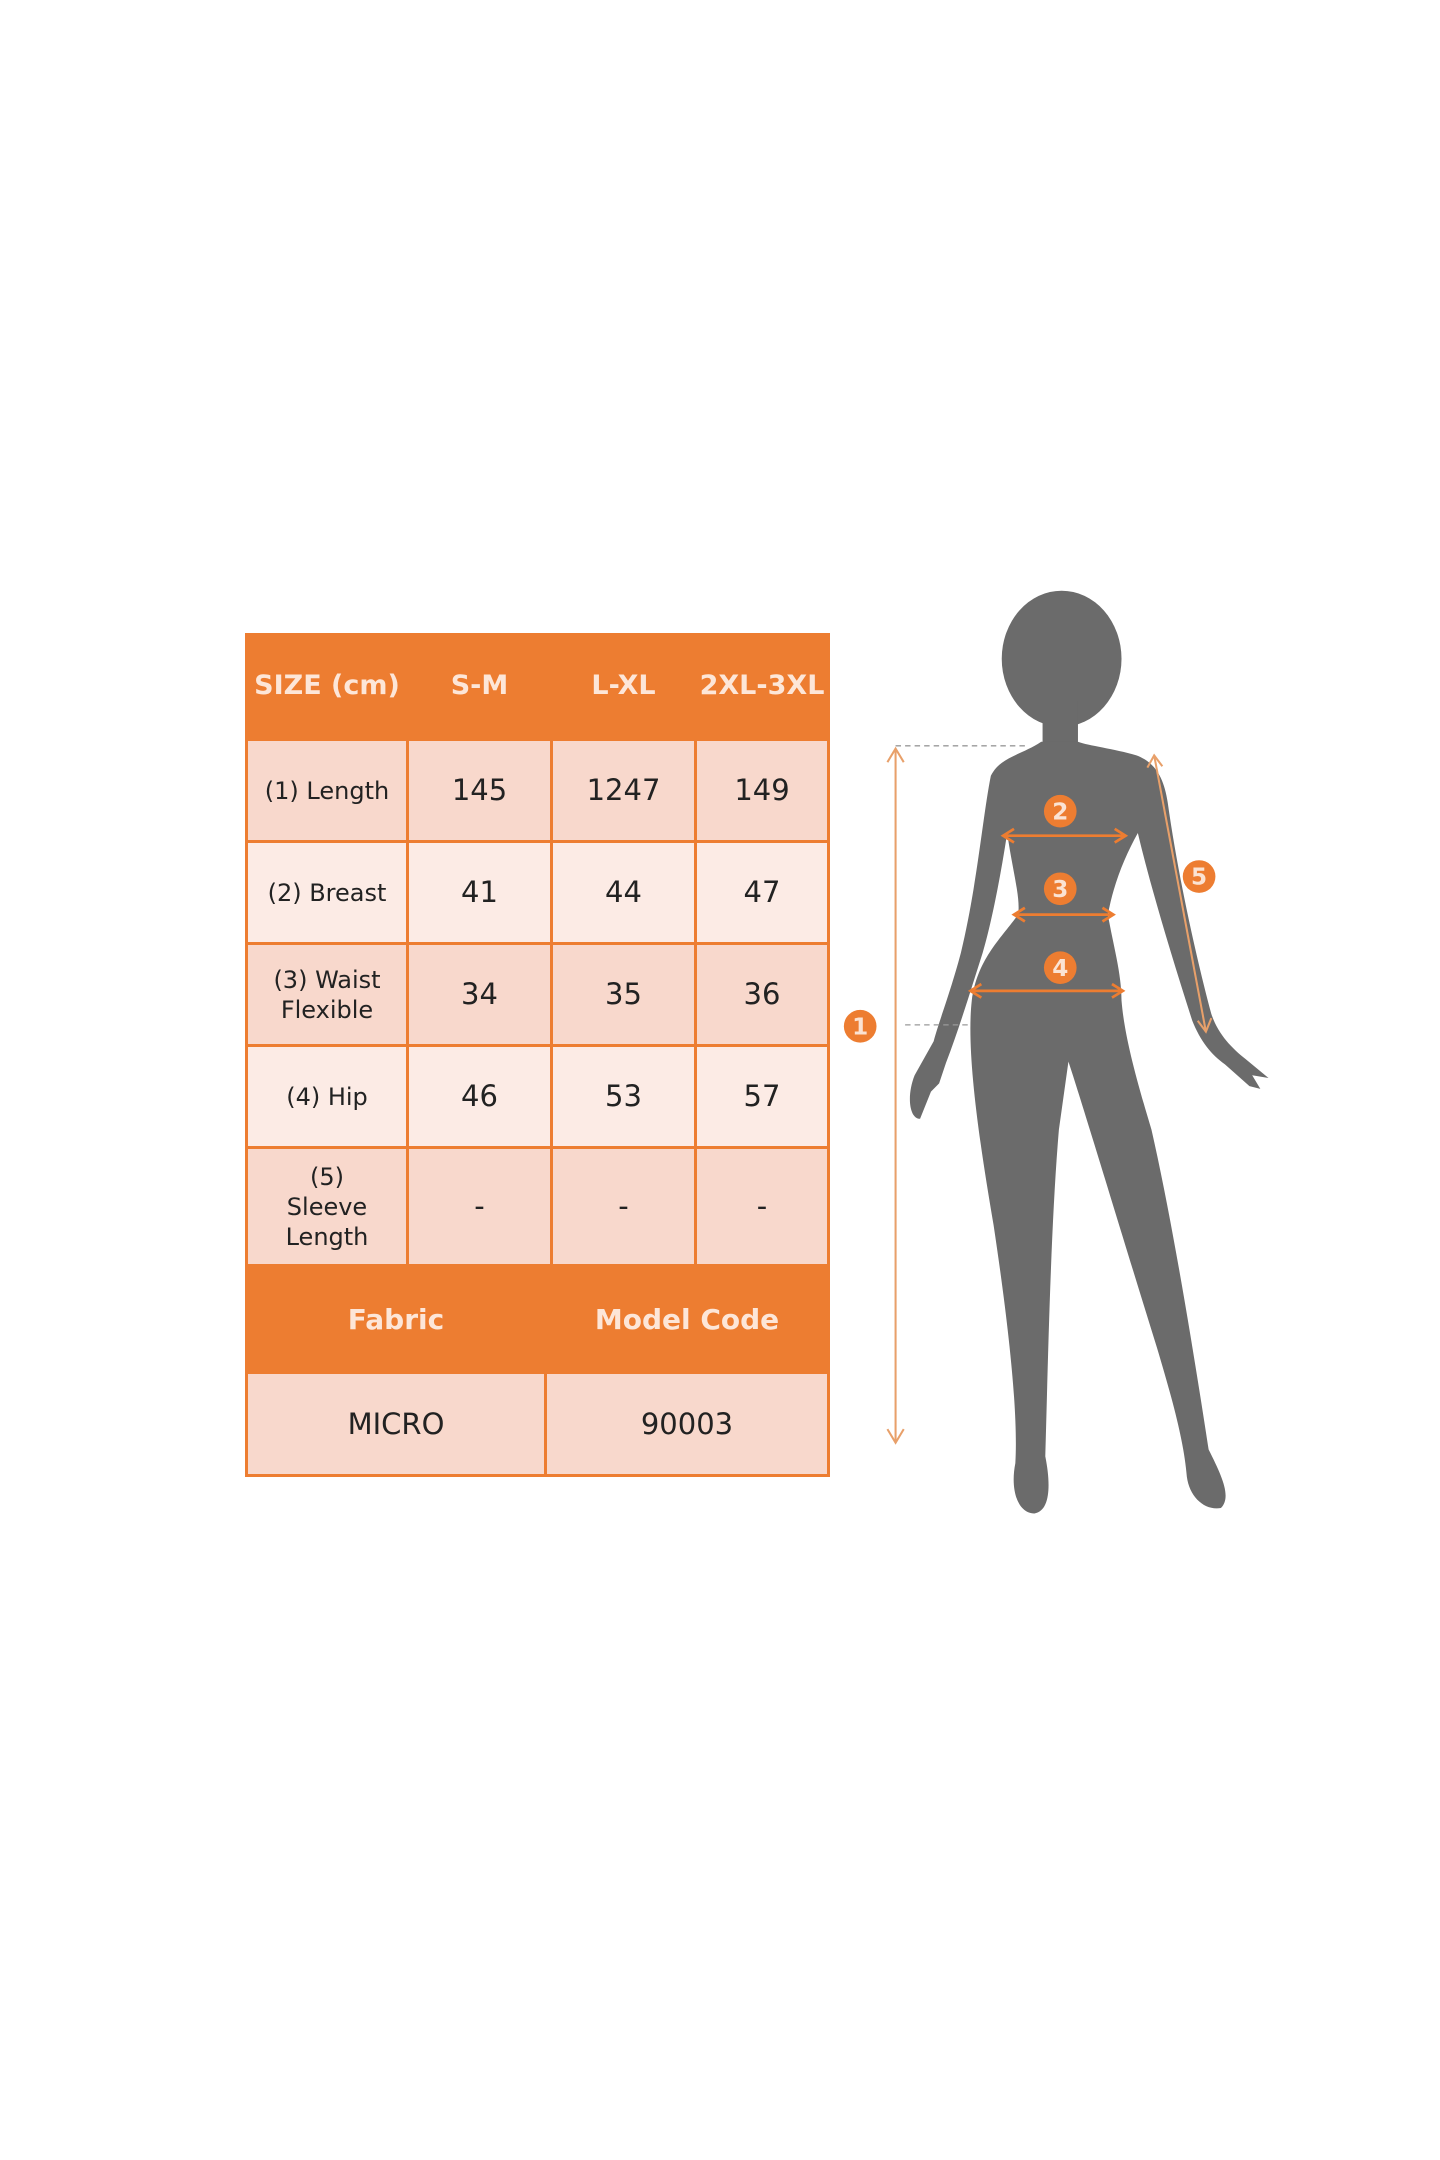  I want to click on woman-silhouette, so click(1089, 1052).